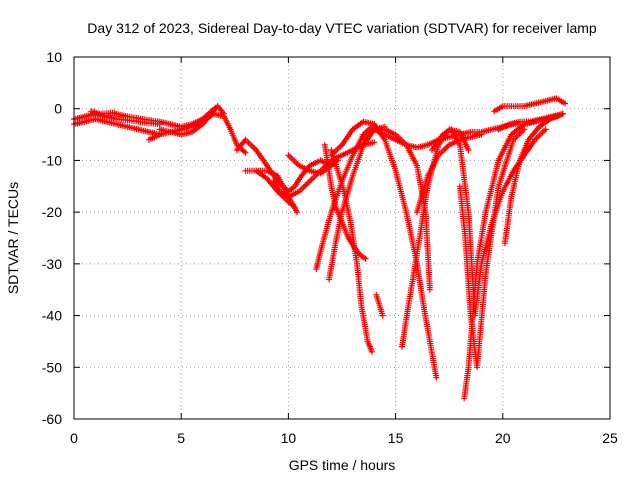 This screenshot has height=480, width=640. I want to click on series-track-w, so click(499, 260).